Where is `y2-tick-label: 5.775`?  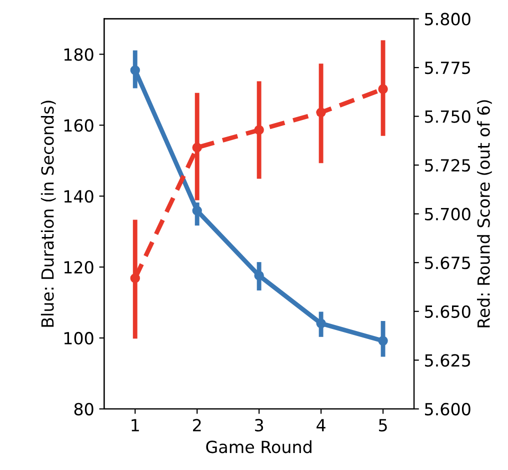
y2-tick-label: 5.775 is located at coordinates (447, 68).